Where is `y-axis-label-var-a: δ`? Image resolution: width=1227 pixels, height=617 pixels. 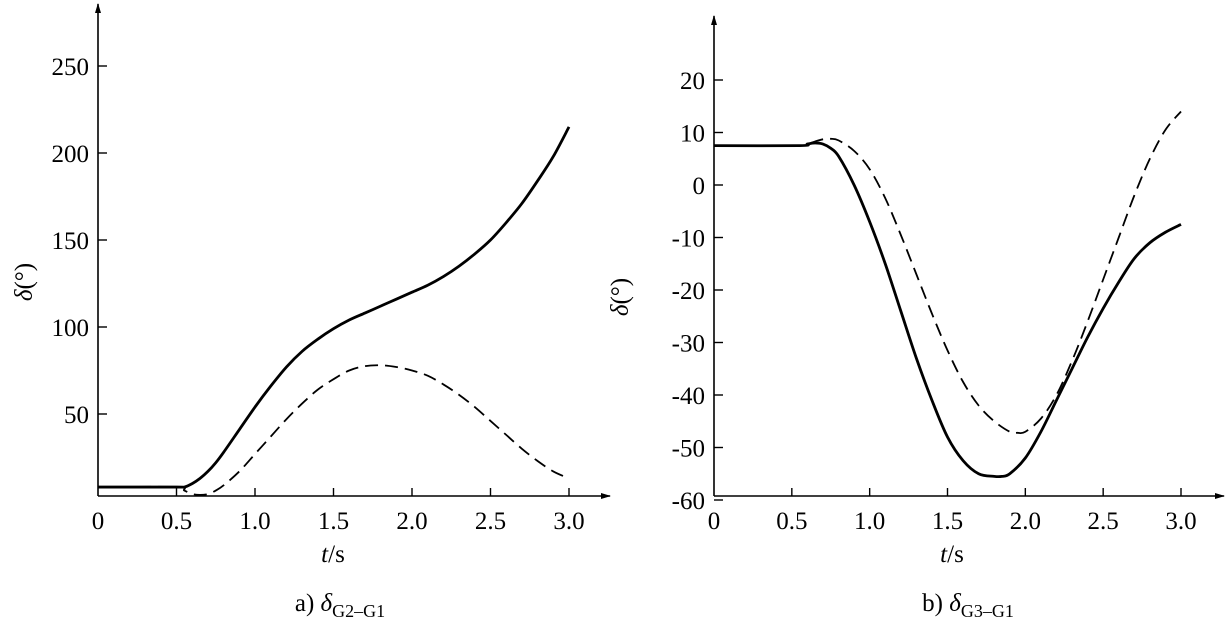 y-axis-label-var-a: δ is located at coordinates (24, 295).